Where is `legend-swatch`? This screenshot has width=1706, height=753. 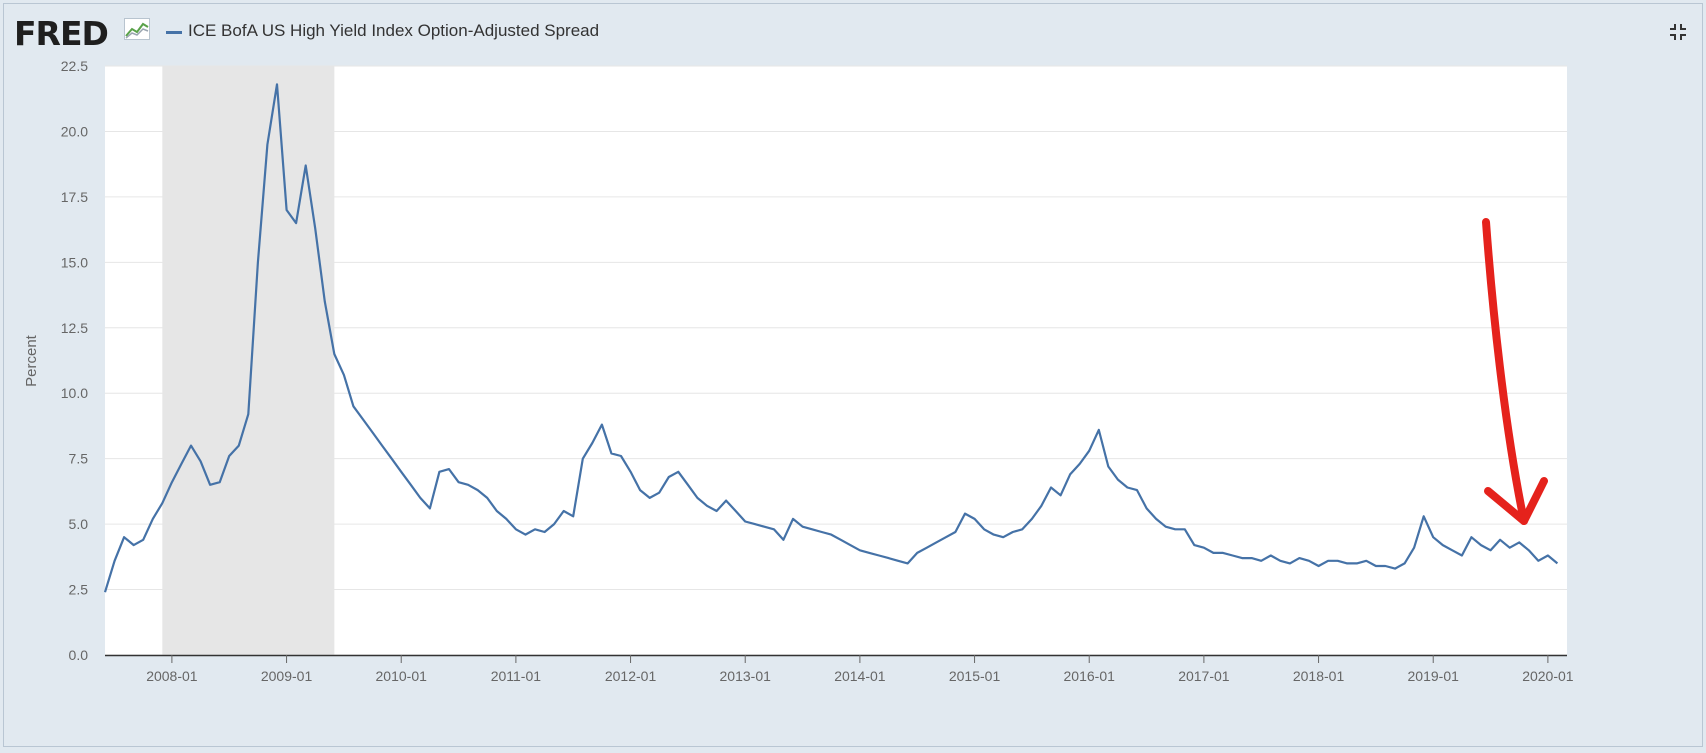
legend-swatch is located at coordinates (174, 32).